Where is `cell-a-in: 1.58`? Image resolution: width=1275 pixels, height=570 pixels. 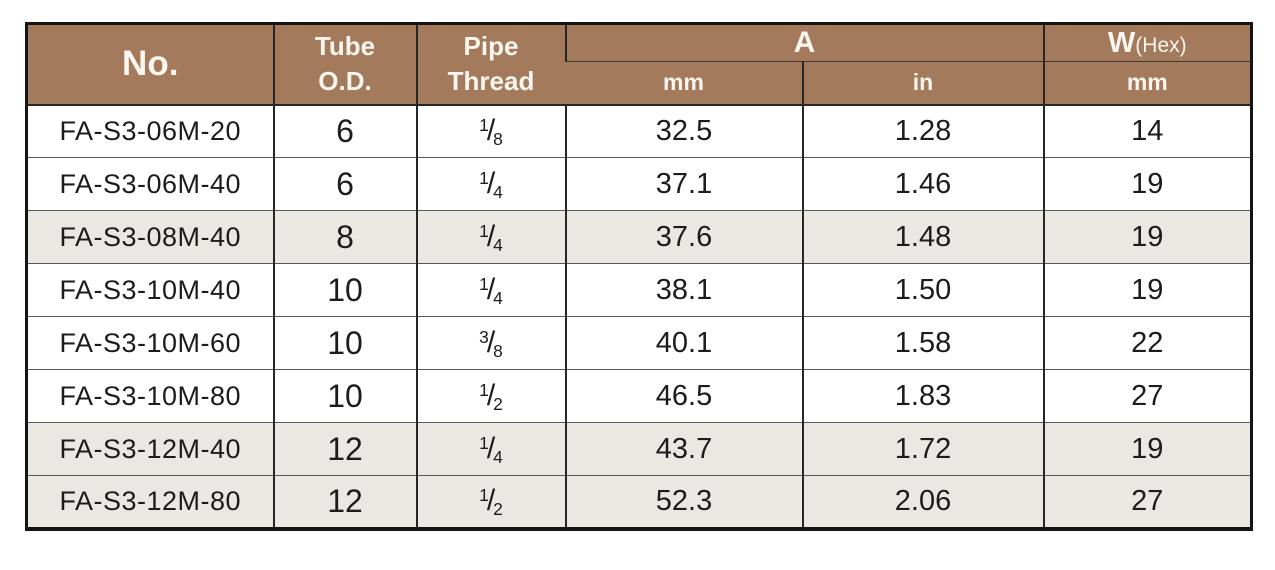
cell-a-in: 1.58 is located at coordinates (922, 343).